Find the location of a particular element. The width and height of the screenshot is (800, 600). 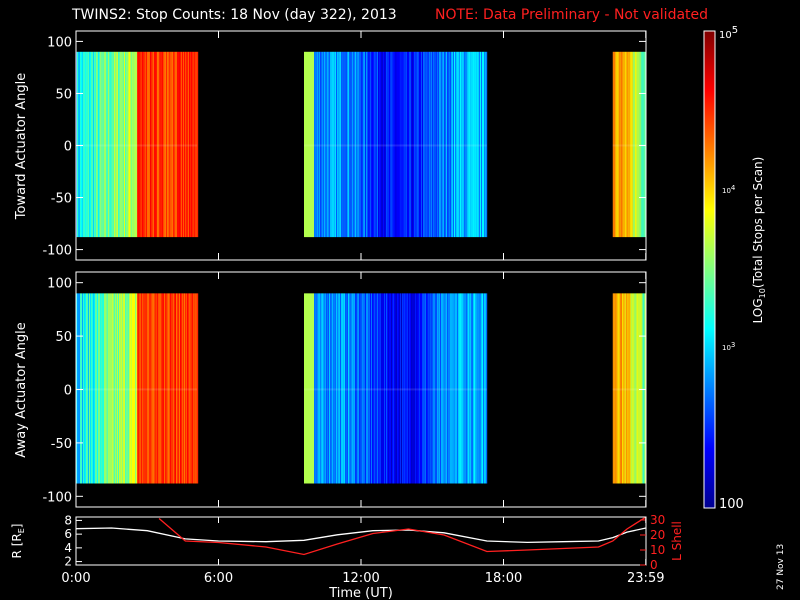

orbit-right-ylabel: L Shell is located at coordinates (677, 541).